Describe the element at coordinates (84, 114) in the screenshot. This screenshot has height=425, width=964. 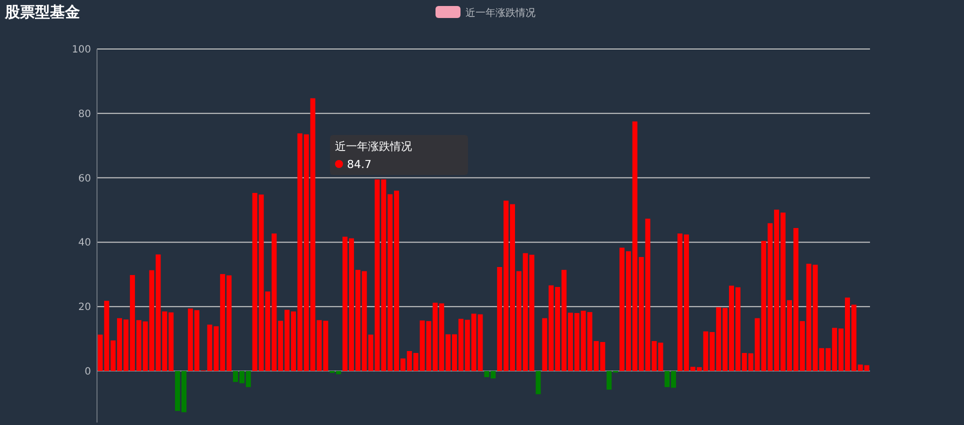
I see `y-tick-label: 80` at that location.